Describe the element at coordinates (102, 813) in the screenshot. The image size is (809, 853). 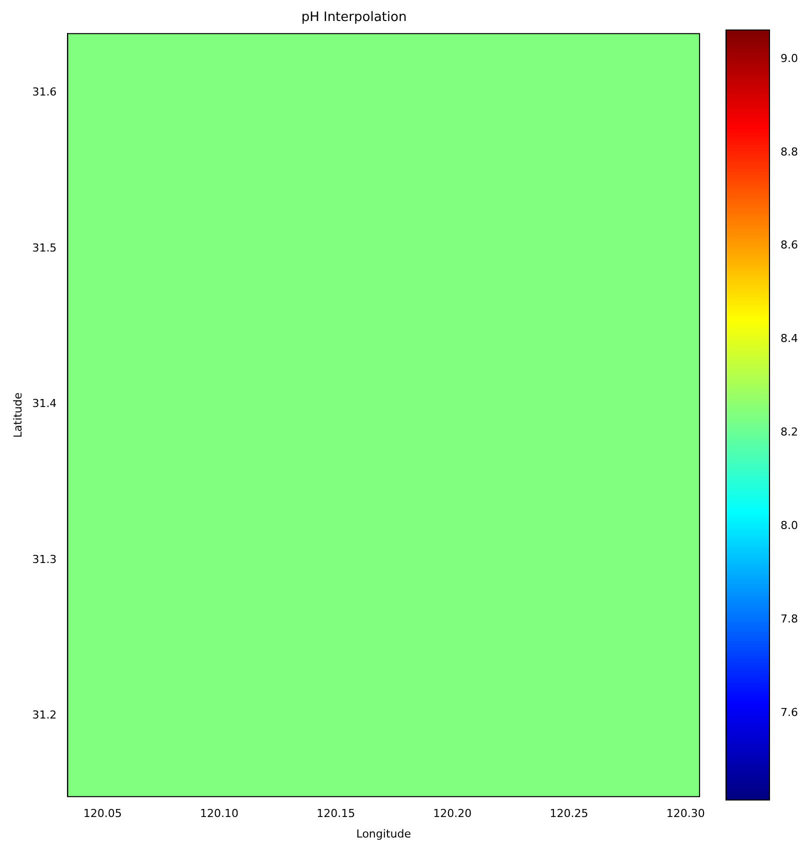
I see `x-tick-label: 120.05` at that location.